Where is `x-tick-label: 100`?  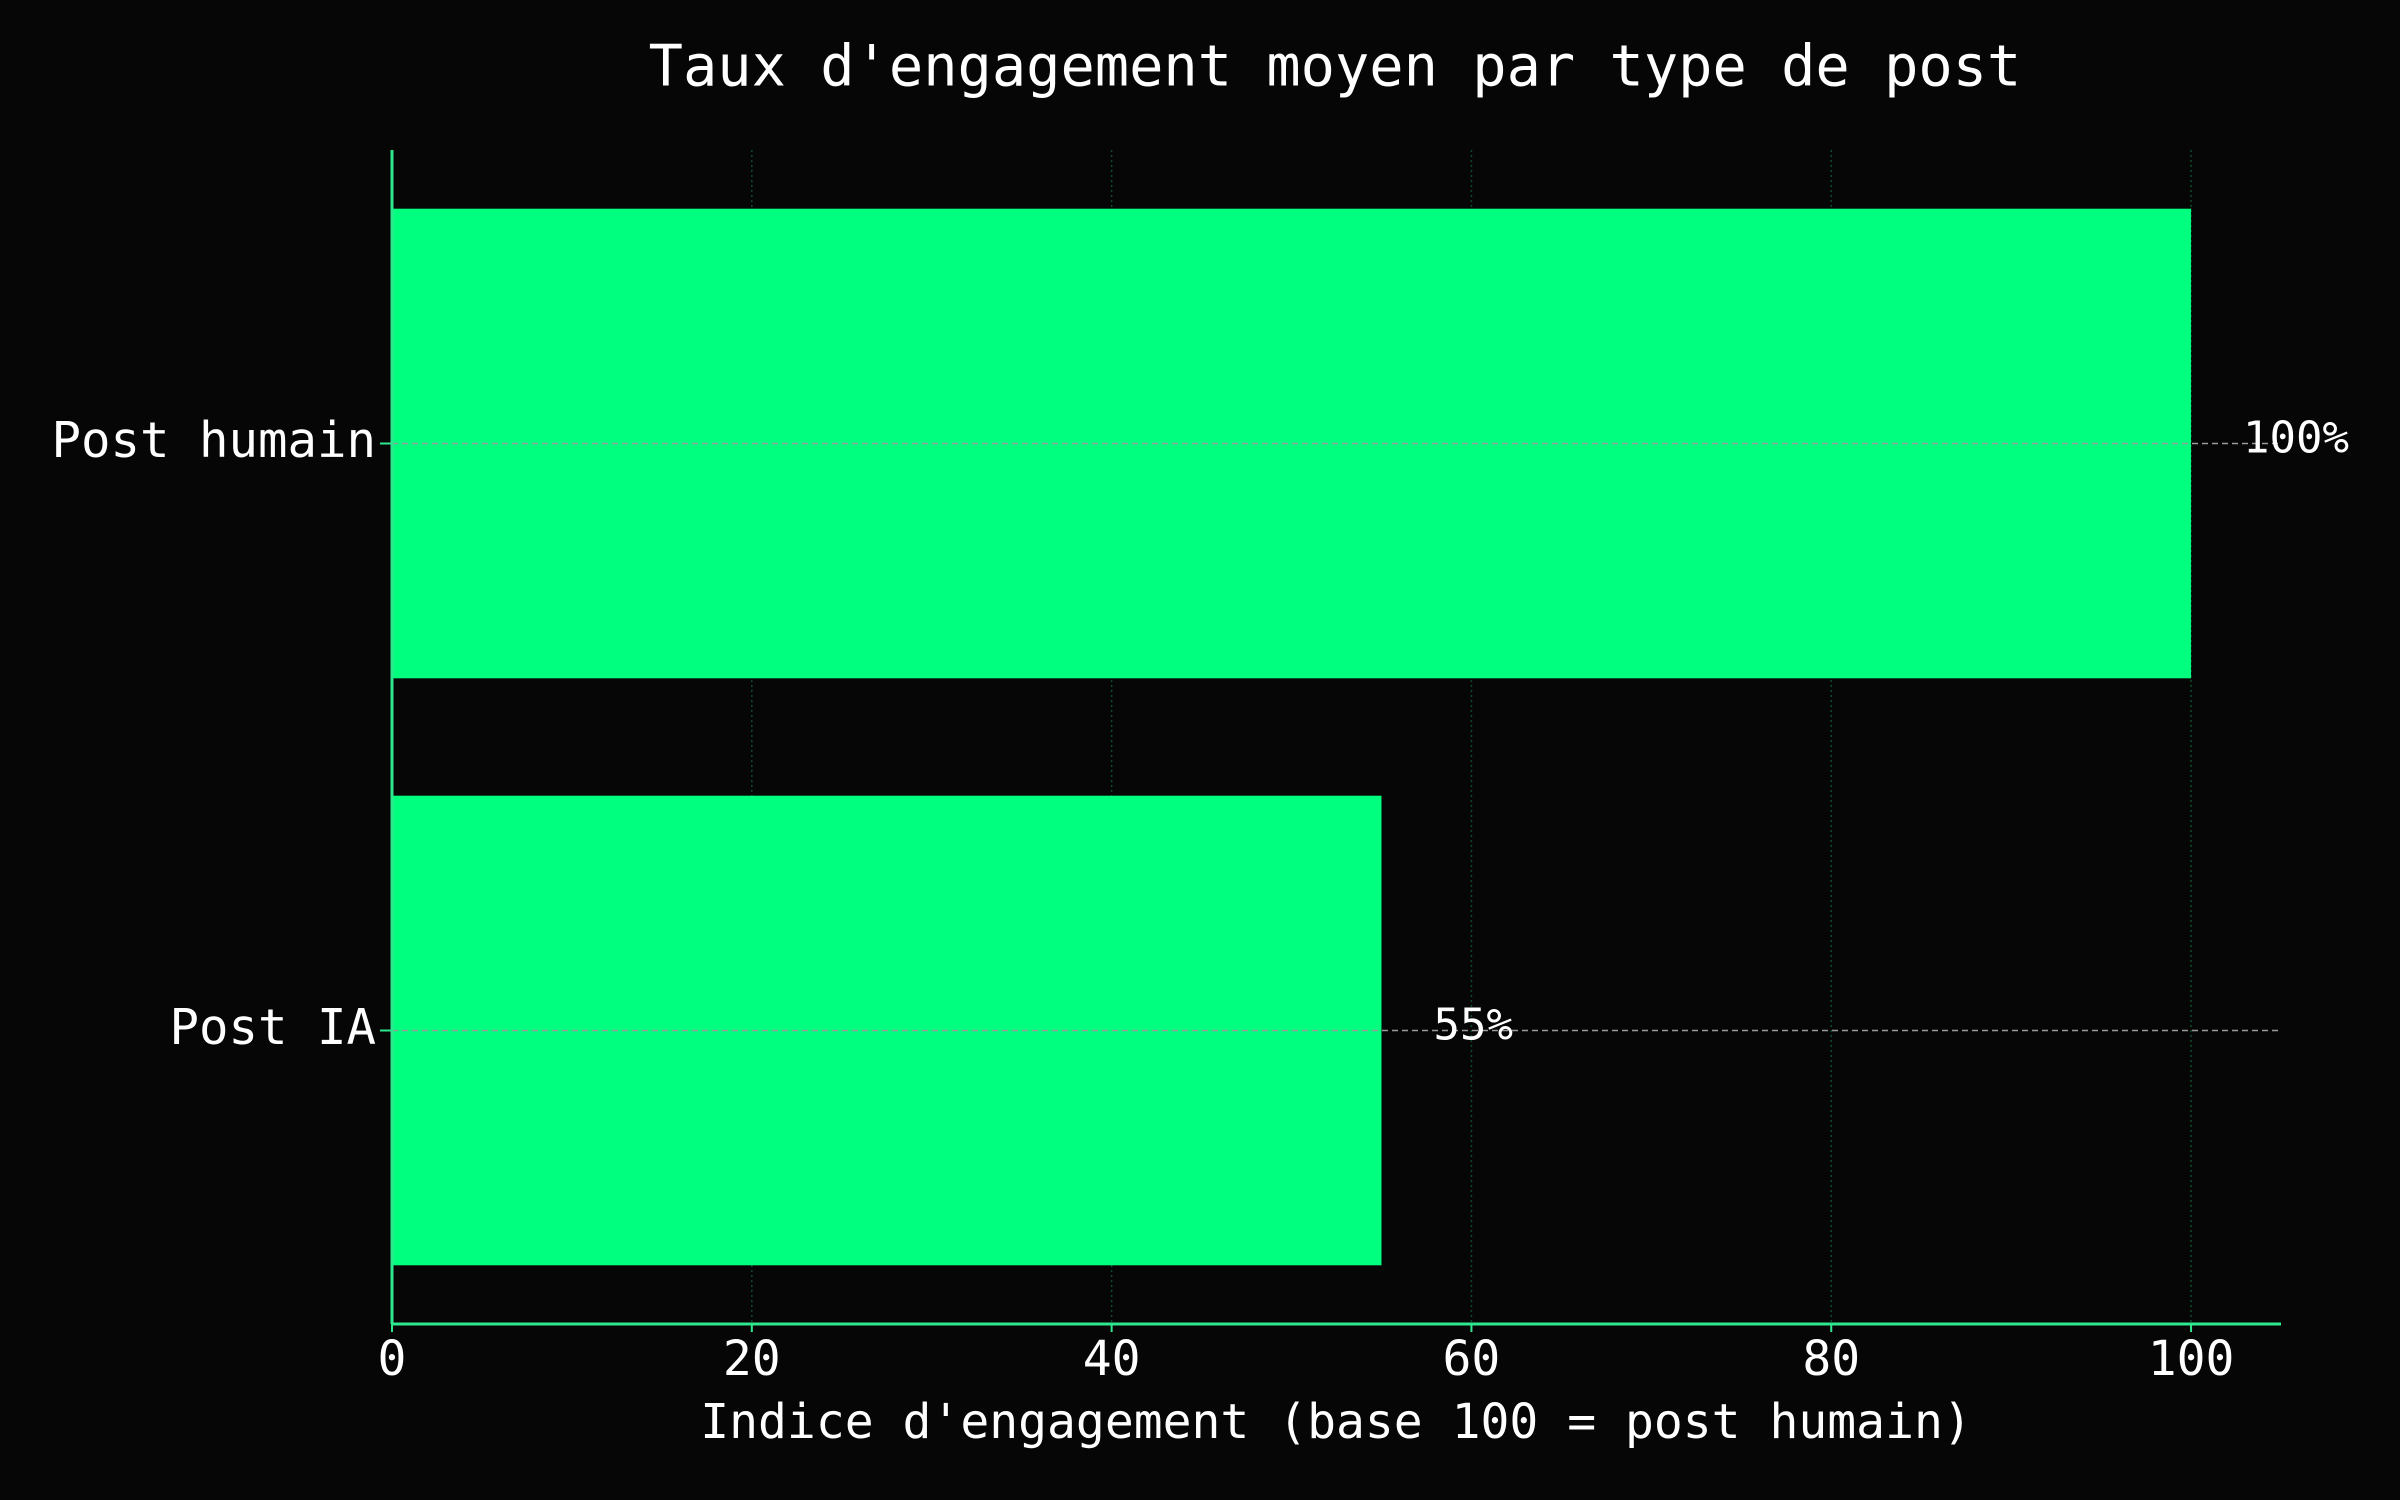
x-tick-label: 100 is located at coordinates (2191, 1359).